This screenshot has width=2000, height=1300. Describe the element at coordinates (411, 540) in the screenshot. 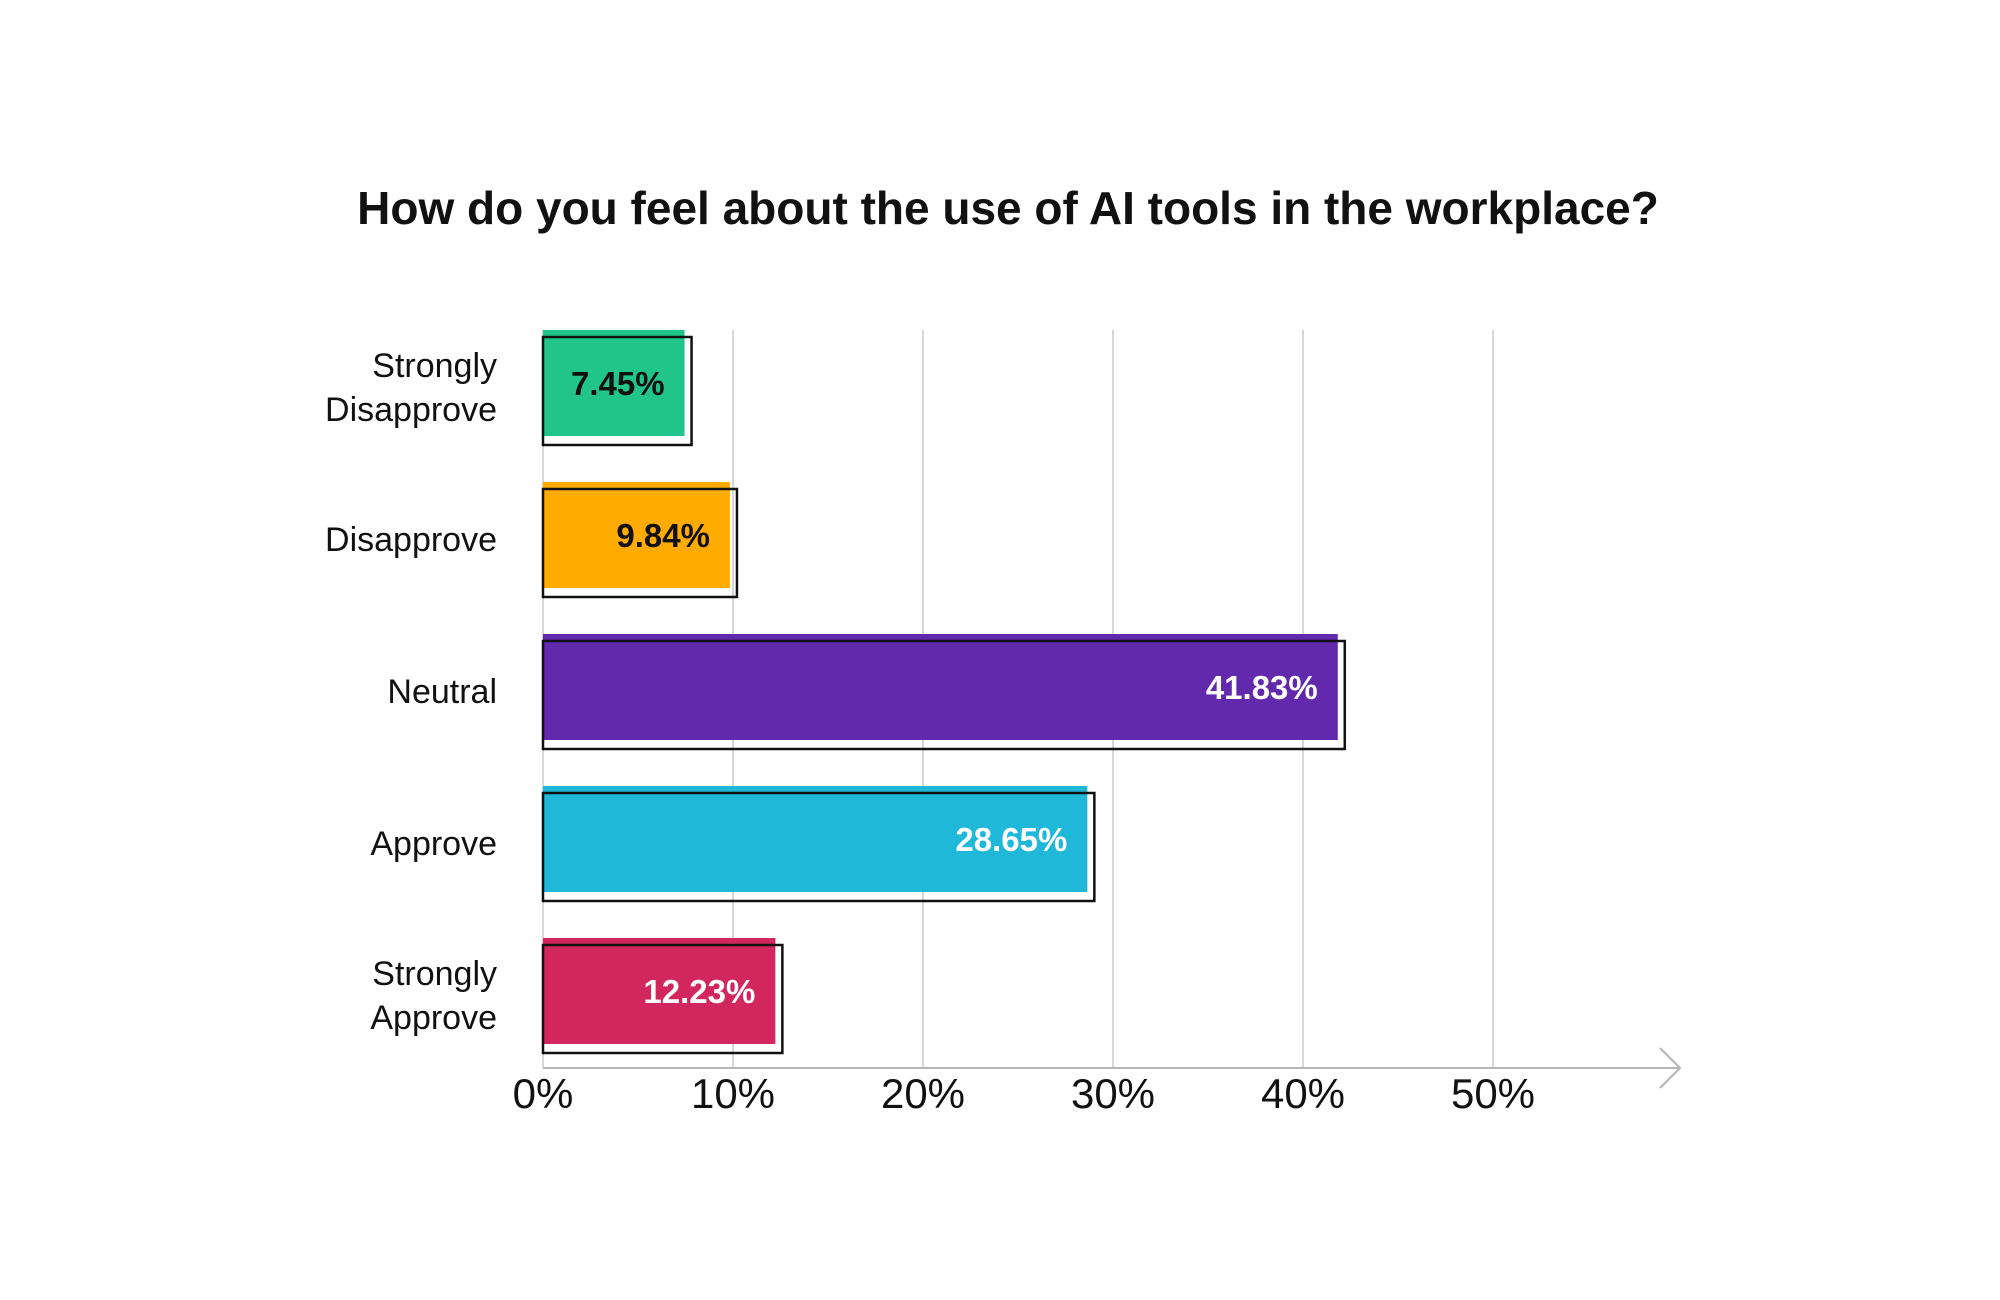

I see `category-label: Disapprove` at that location.